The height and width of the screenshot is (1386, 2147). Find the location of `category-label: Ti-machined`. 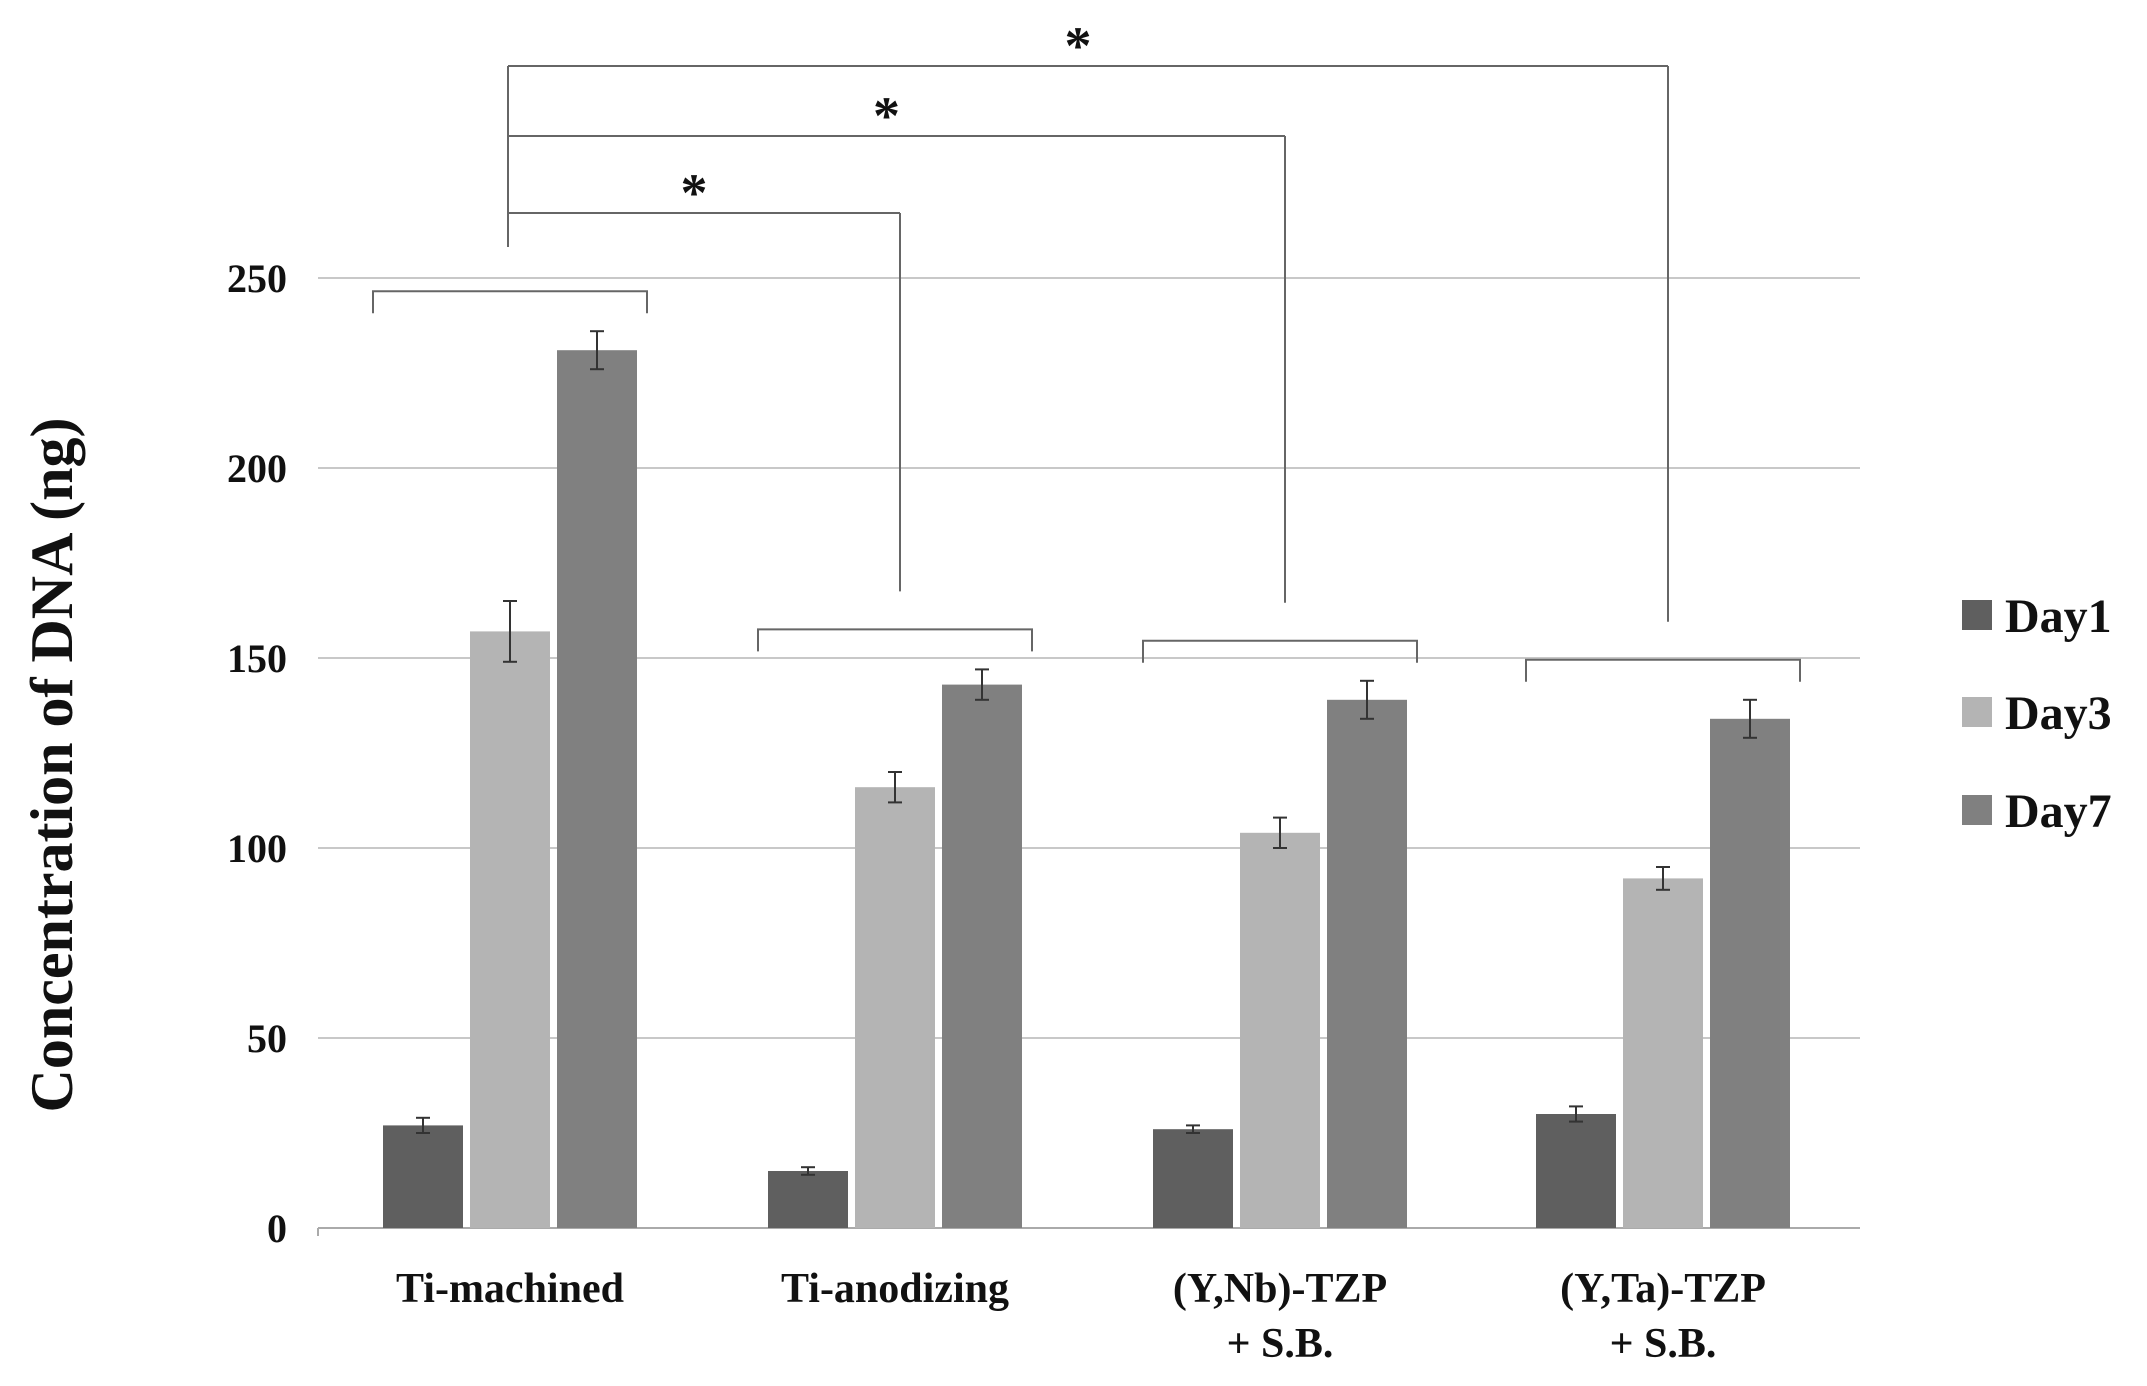

category-label: Ti-machined is located at coordinates (510, 1289).